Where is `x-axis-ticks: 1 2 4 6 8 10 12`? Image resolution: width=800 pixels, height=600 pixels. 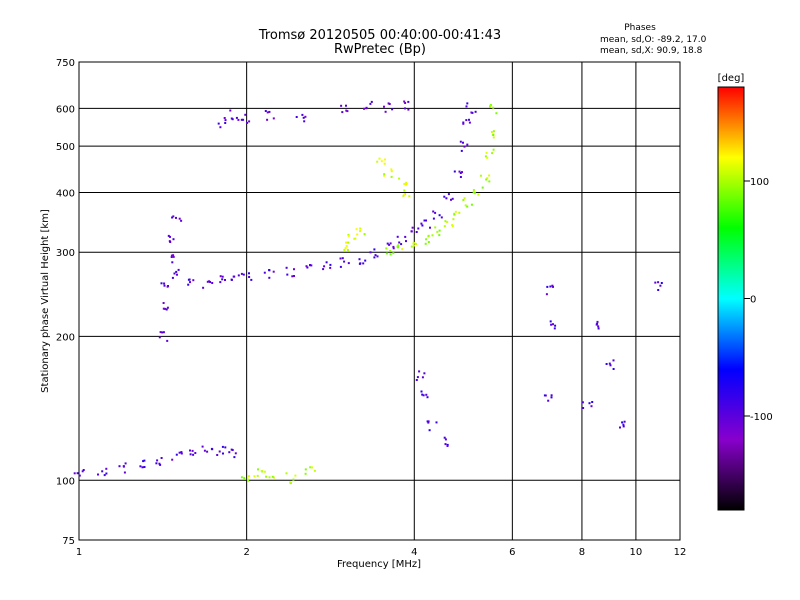
x-axis-ticks: 1 2 4 6 8 10 12 is located at coordinates (381, 552).